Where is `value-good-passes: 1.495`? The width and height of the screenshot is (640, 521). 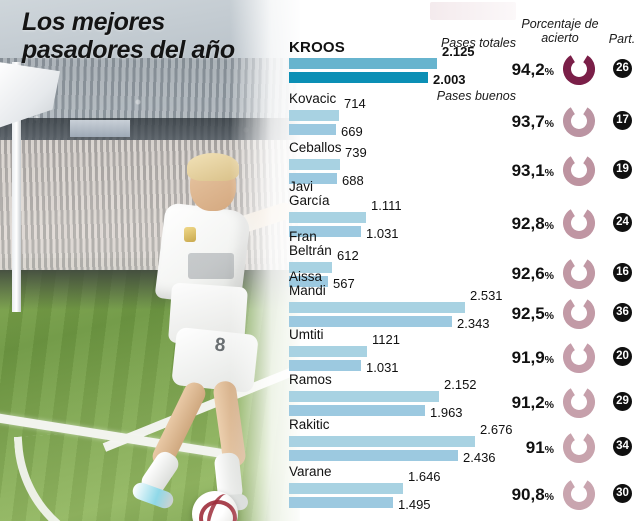
value-good-passes: 1.495 is located at coordinates (414, 504).